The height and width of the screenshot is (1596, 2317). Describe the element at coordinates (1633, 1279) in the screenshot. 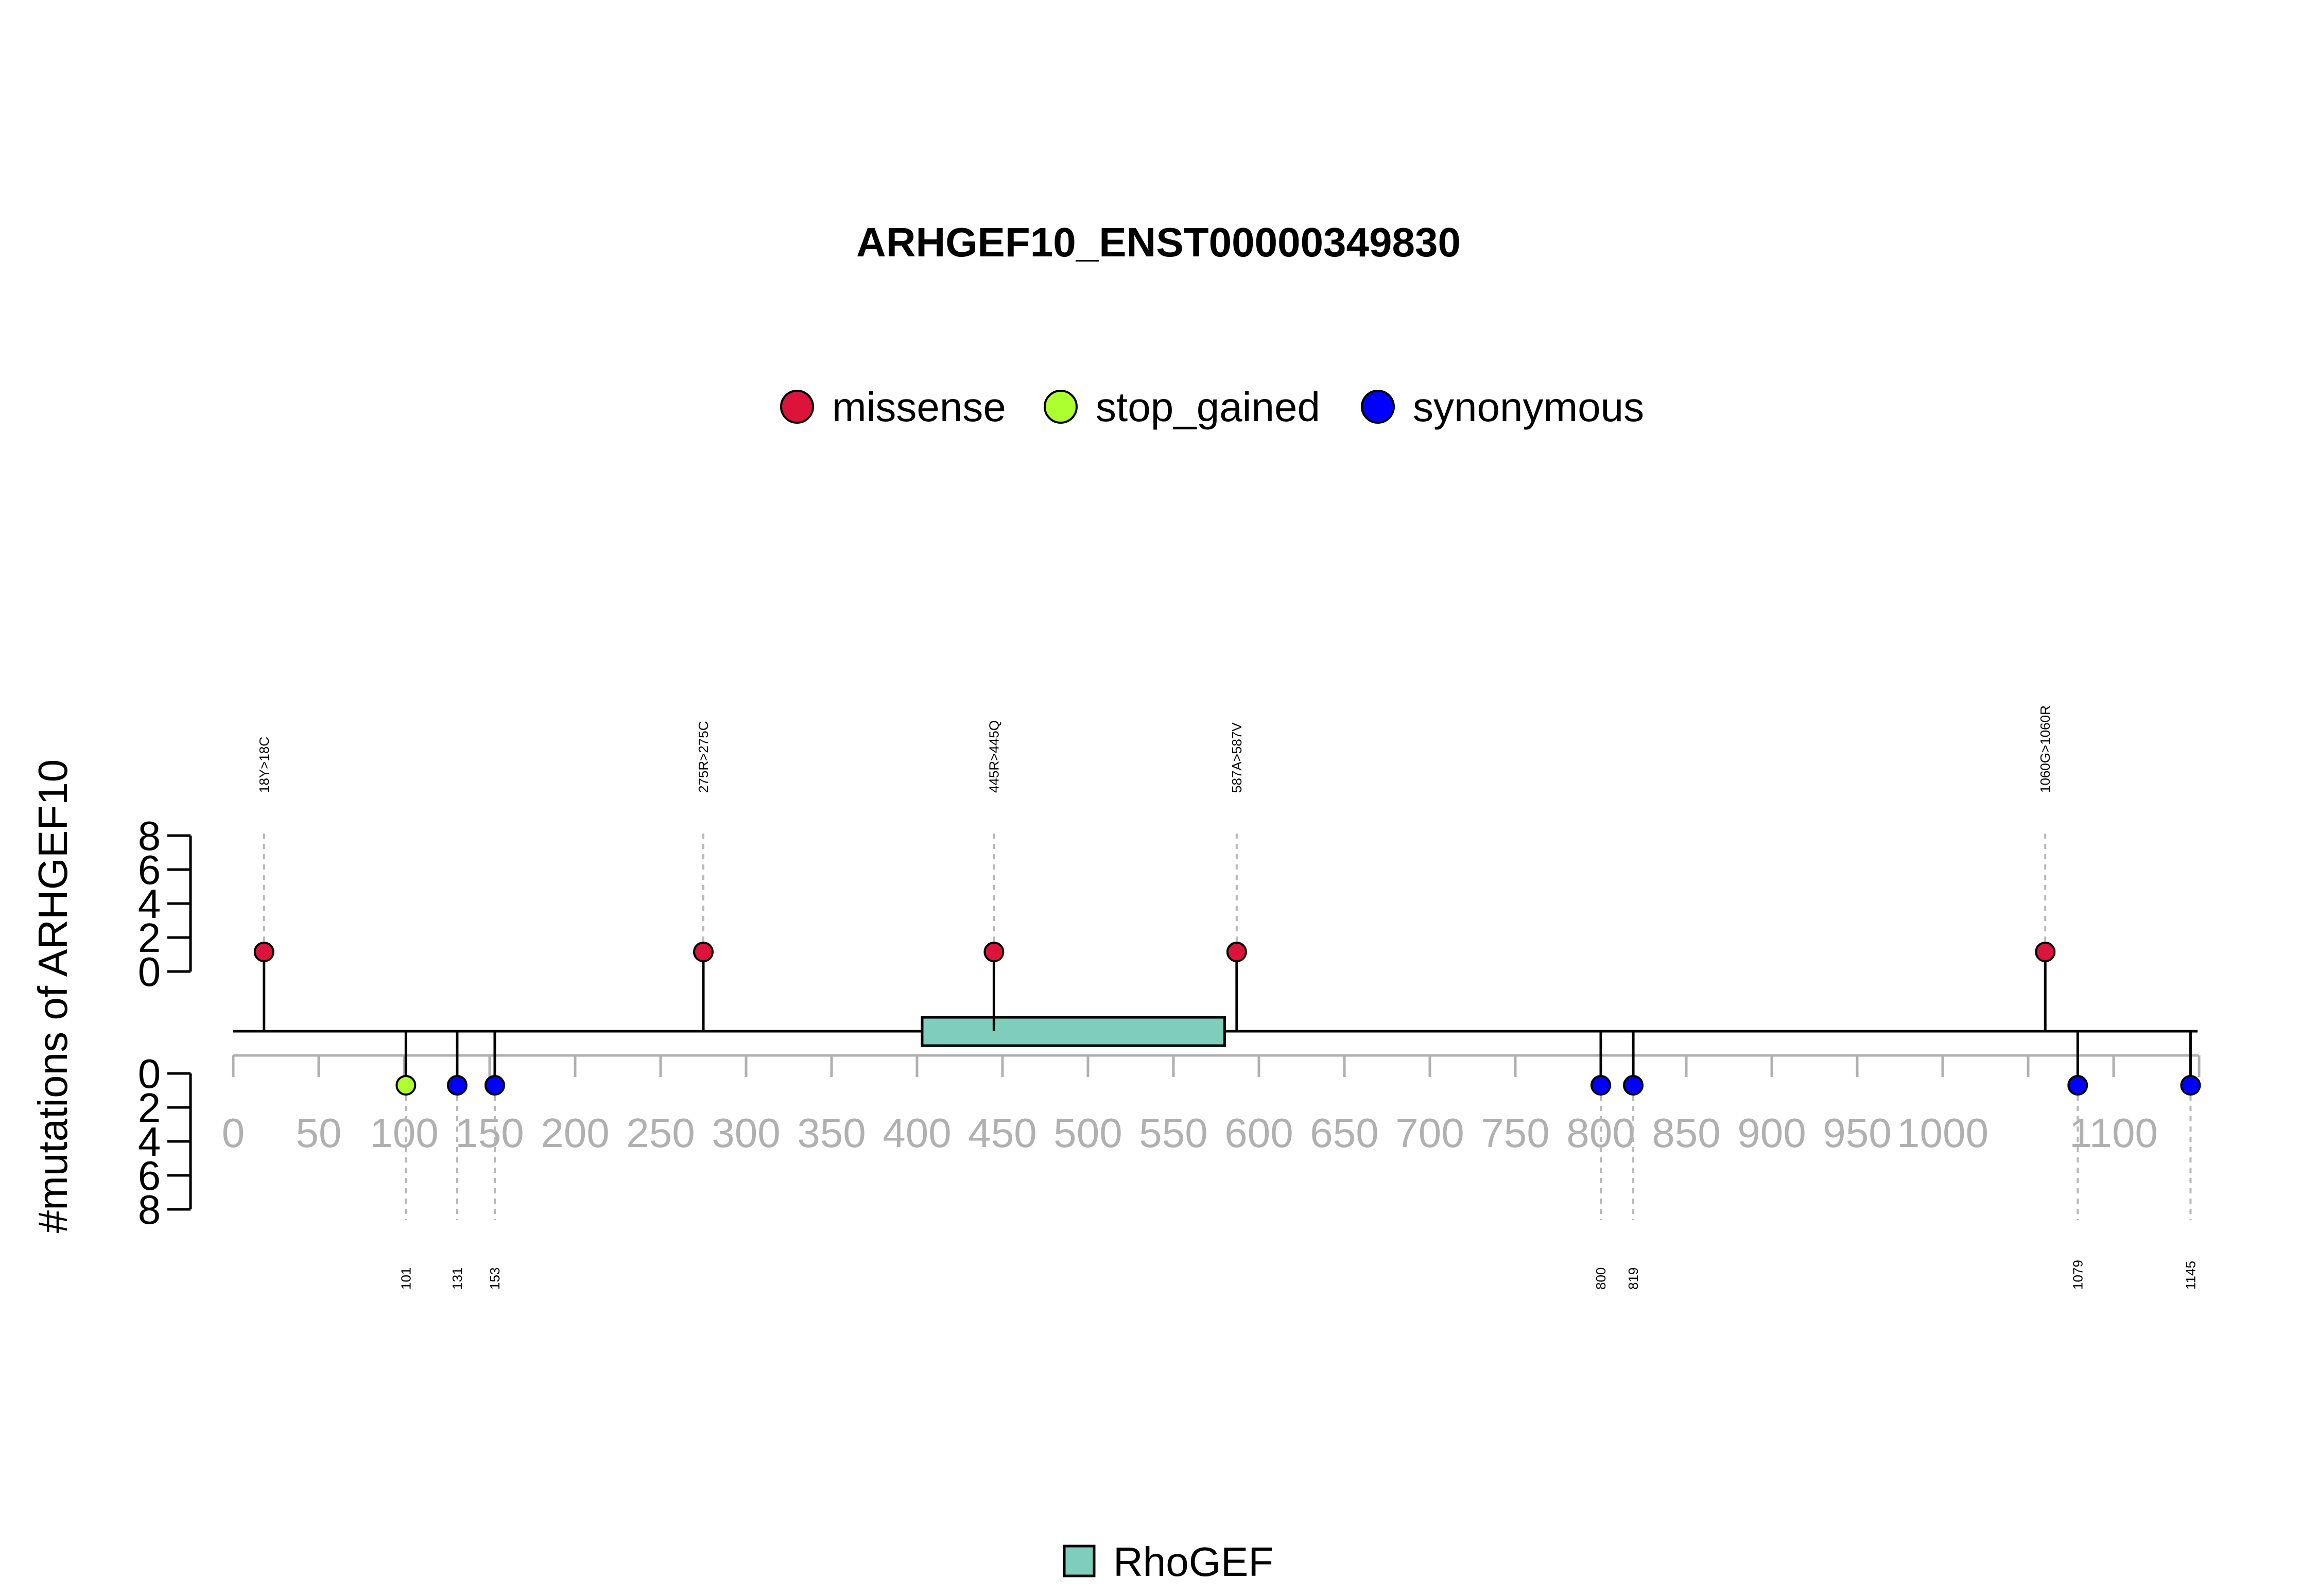

I see `position-label: 819` at that location.